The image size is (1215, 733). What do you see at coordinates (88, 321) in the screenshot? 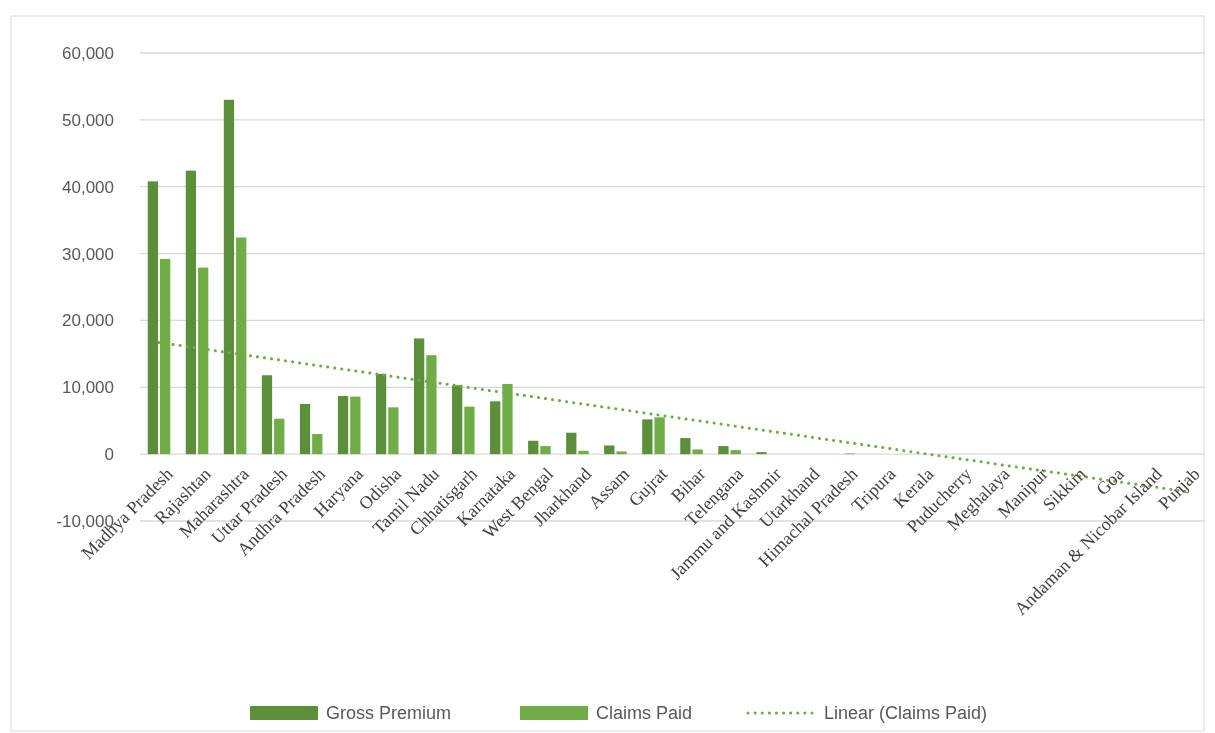
I see `y-tick-label: 20,000` at bounding box center [88, 321].